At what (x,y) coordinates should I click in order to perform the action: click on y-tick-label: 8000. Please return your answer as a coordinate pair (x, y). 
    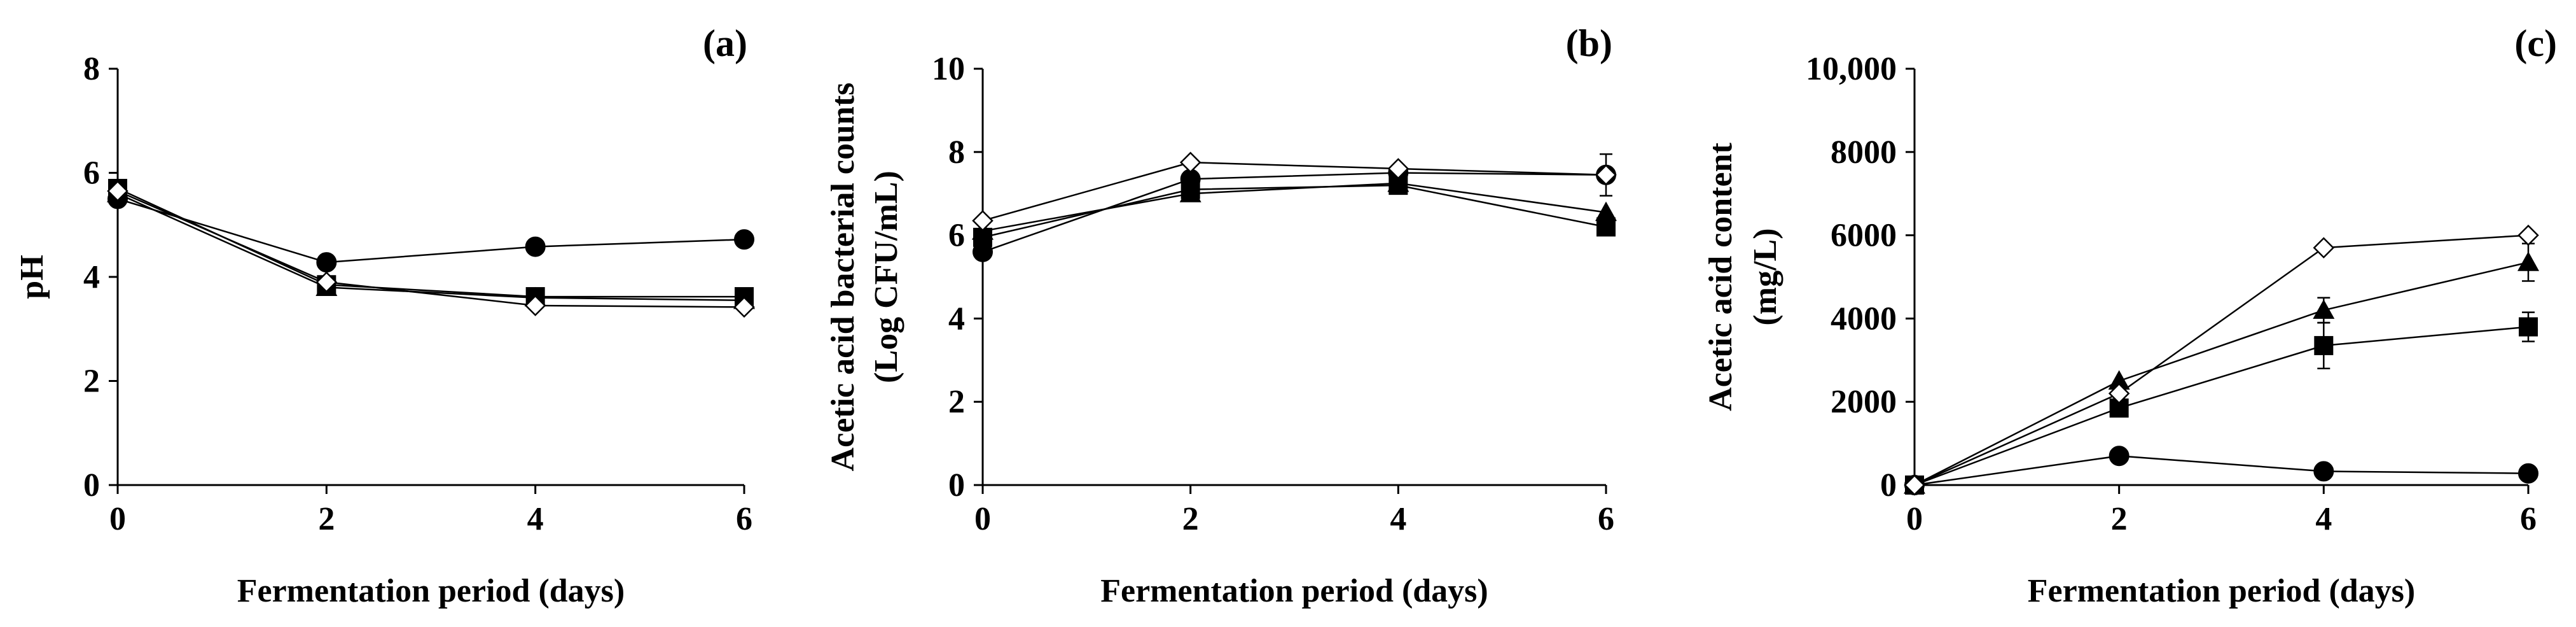
    Looking at the image, I should click on (1864, 152).